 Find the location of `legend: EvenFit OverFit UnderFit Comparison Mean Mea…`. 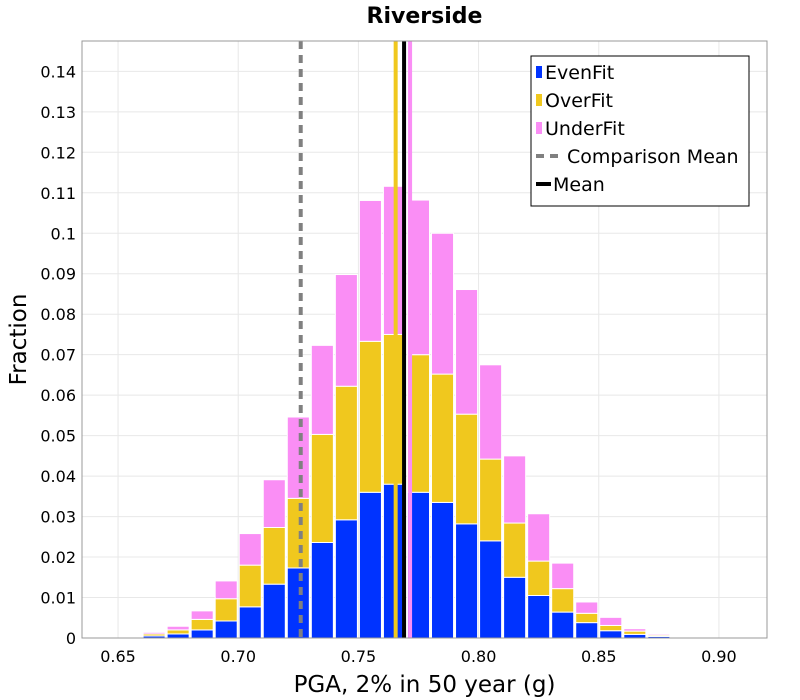

legend: EvenFit OverFit UnderFit Comparison Mean Mea… is located at coordinates (640, 131).